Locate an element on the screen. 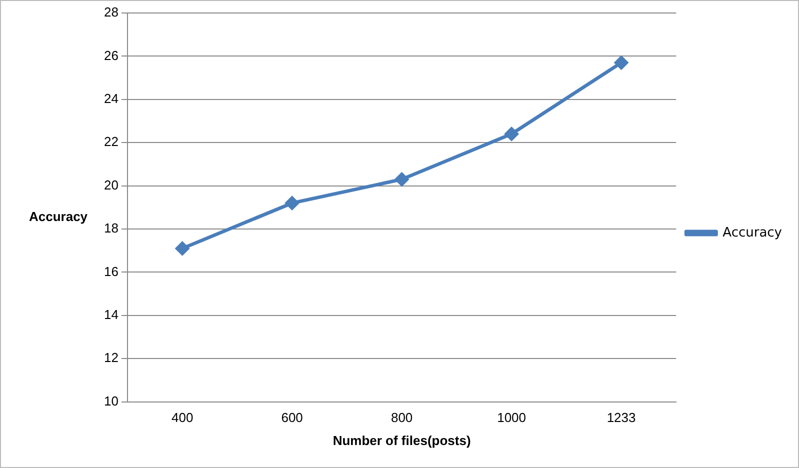 The height and width of the screenshot is (468, 799). y-tick-label: 10 is located at coordinates (111, 400).